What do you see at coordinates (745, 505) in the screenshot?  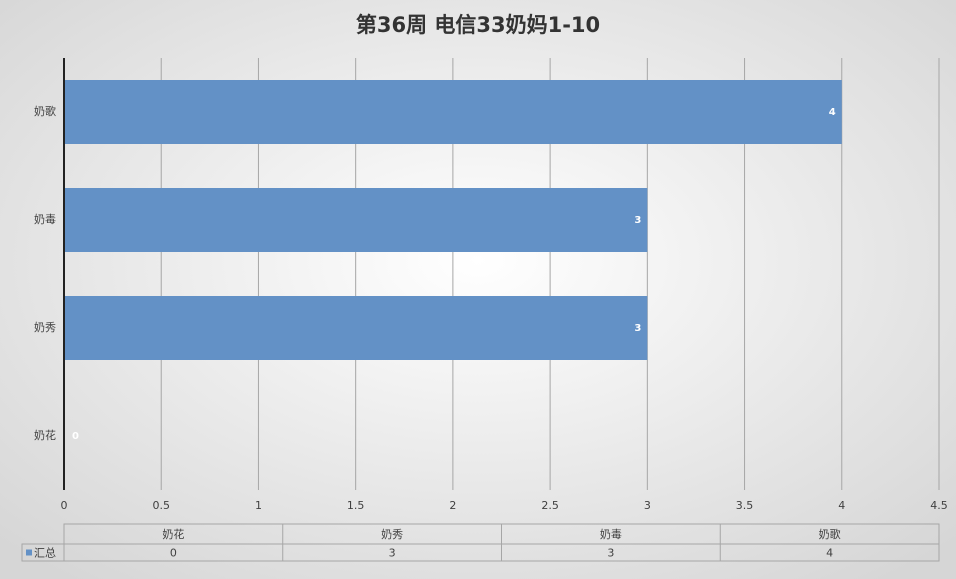 I see `x-tick-label: 3.5` at bounding box center [745, 505].